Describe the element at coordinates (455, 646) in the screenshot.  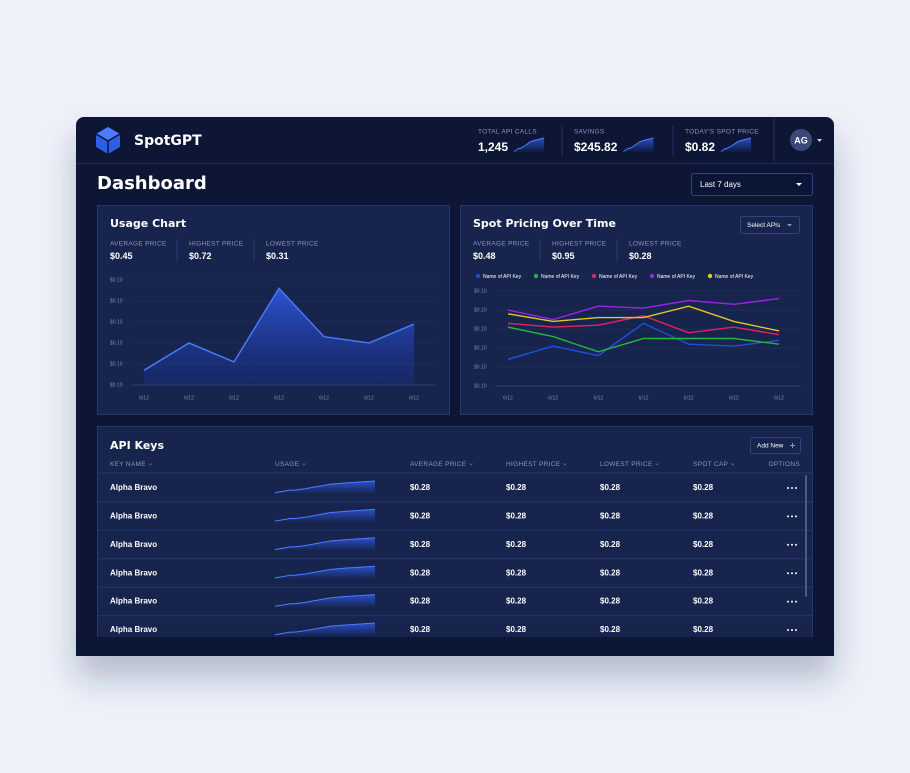
I see `window-footer` at that location.